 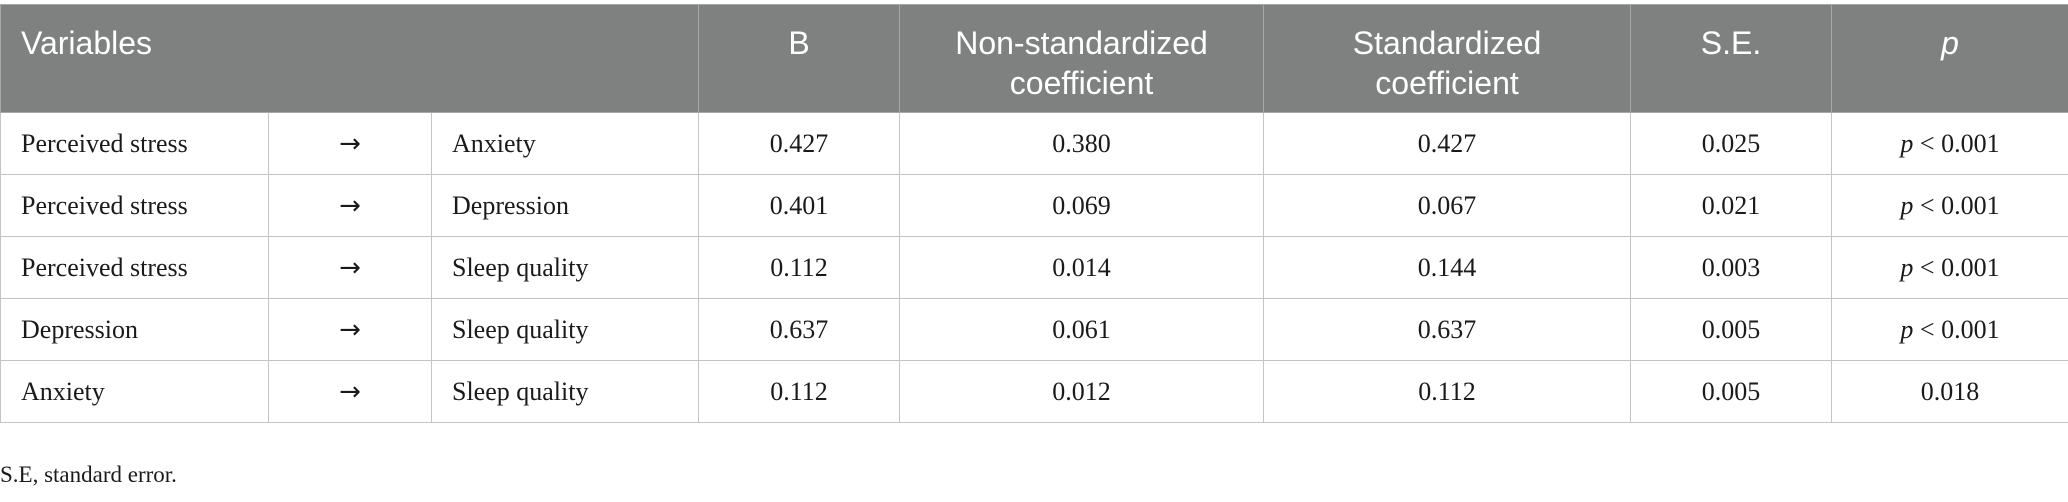 I want to click on cell-se: 0.003, so click(x=1731, y=267).